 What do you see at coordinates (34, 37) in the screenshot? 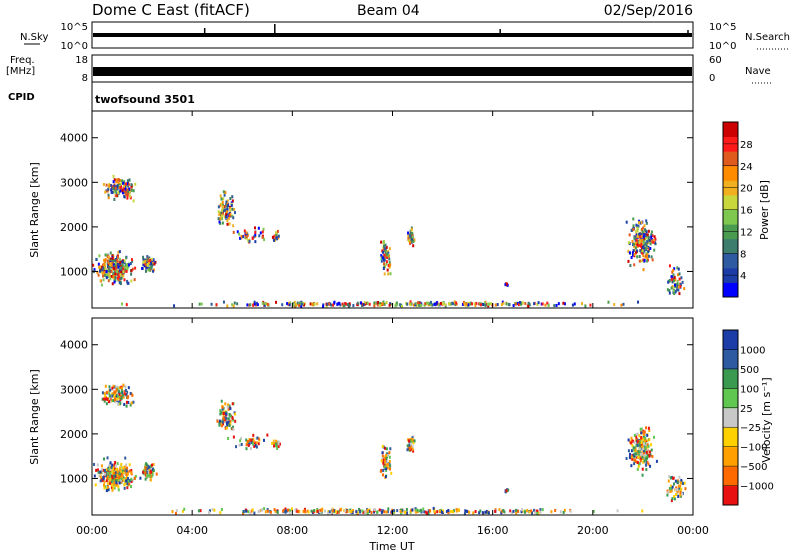
I see `noise-left-label: N.Sky` at bounding box center [34, 37].